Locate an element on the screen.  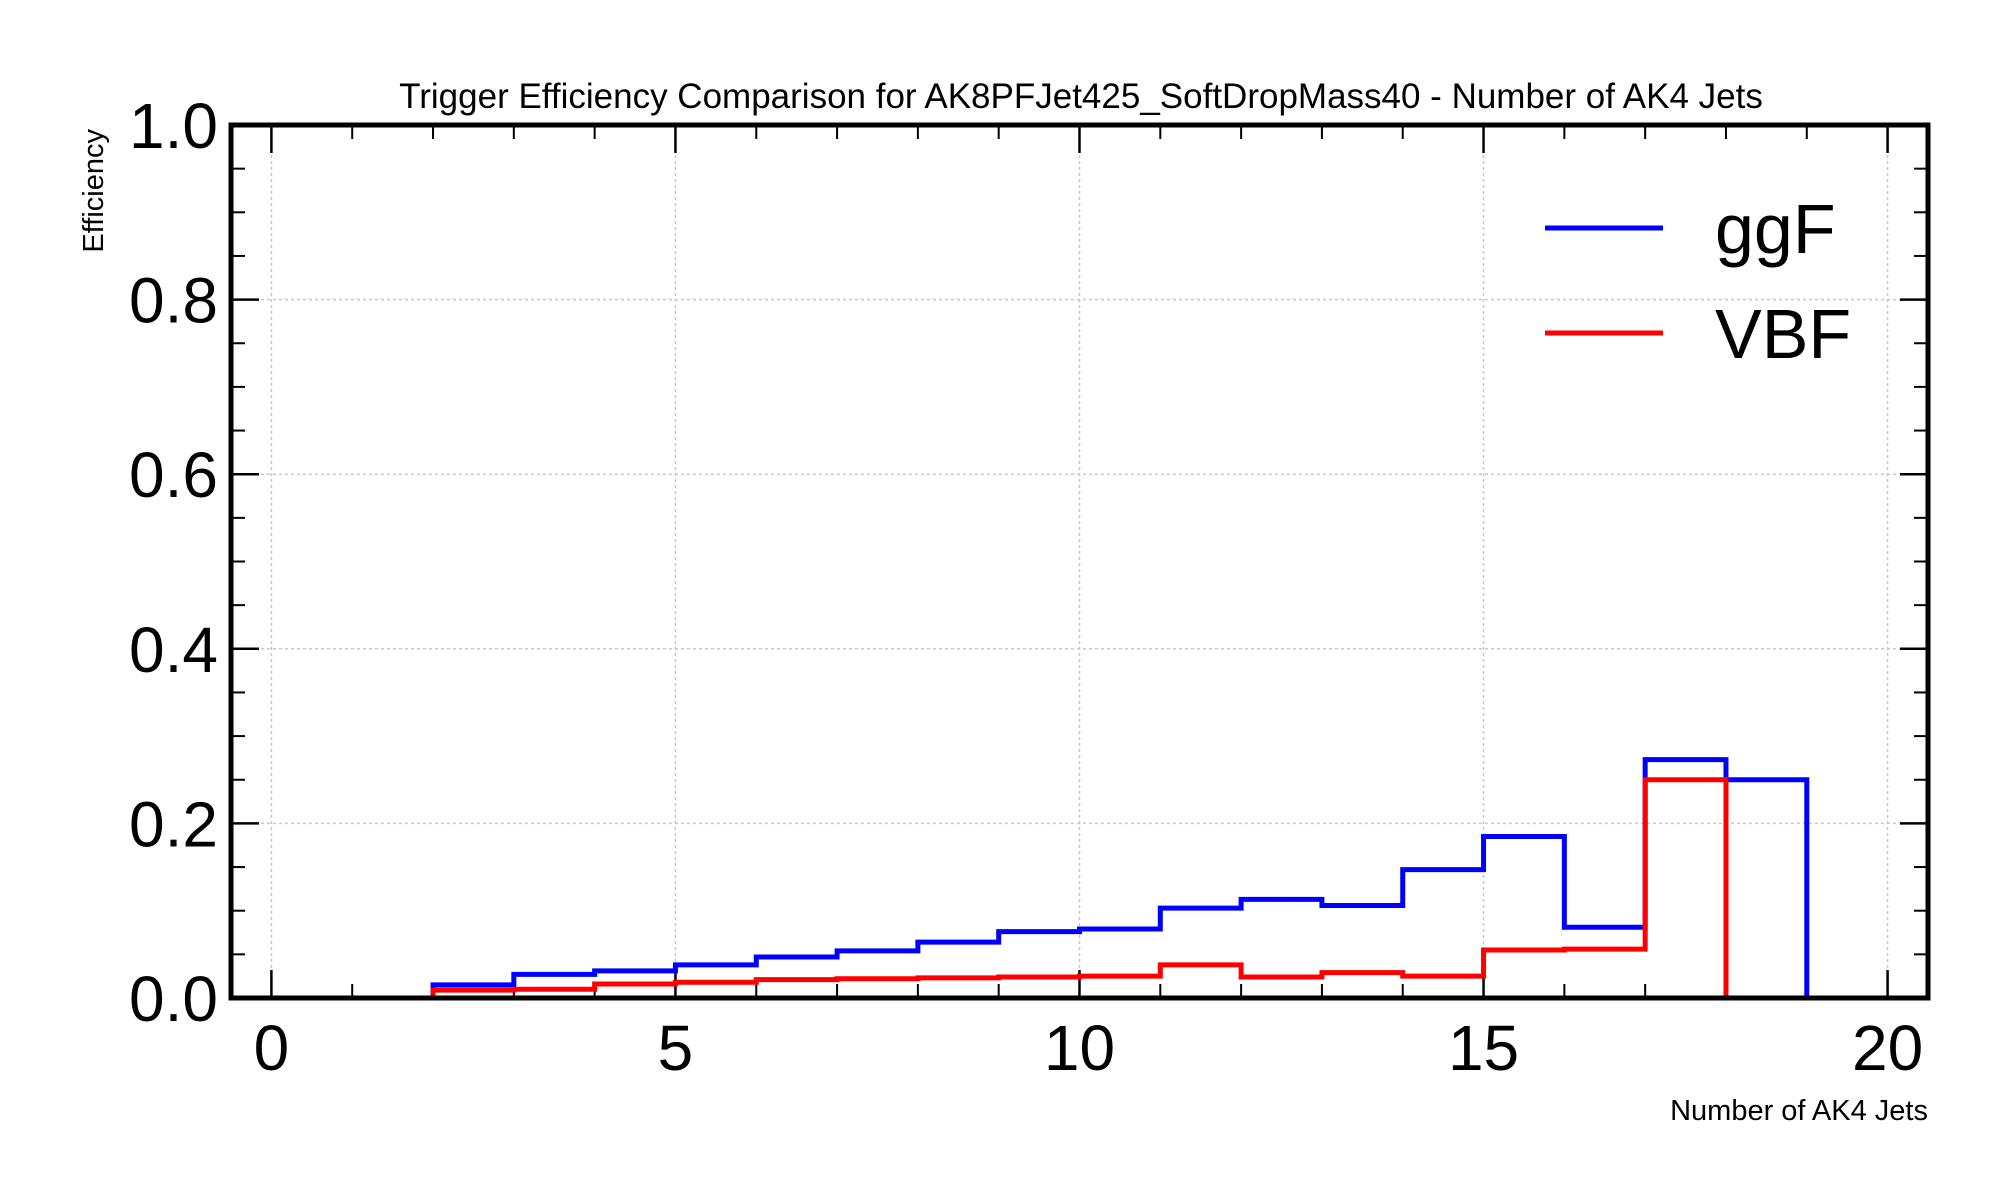
y-tick-label: 0.4 is located at coordinates (173, 650).